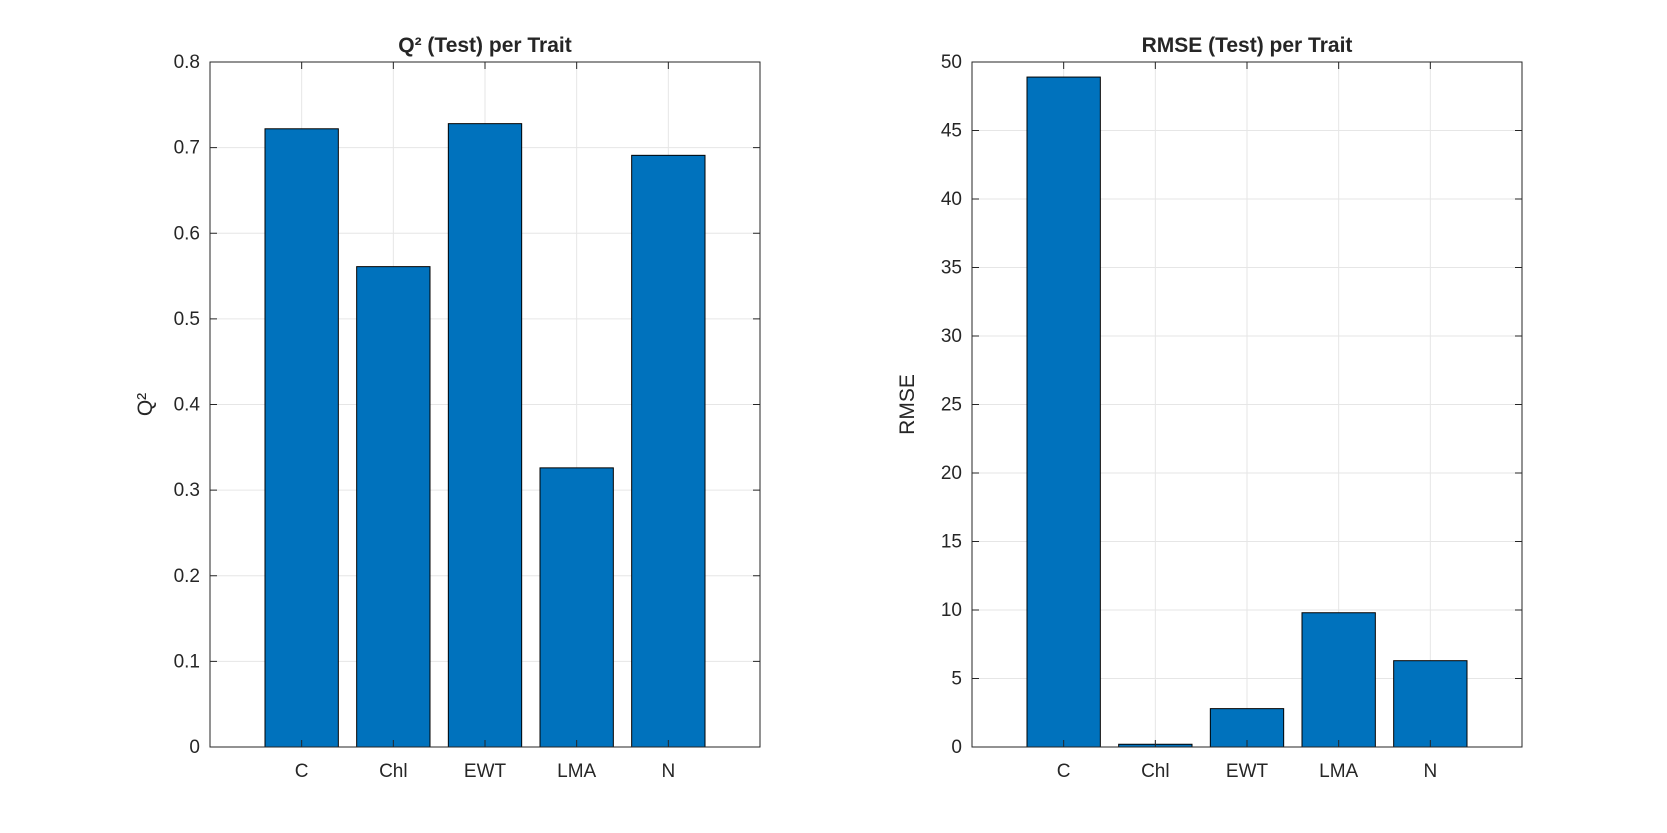 The height and width of the screenshot is (833, 1667). What do you see at coordinates (302, 771) in the screenshot?
I see `q2-x-tick-label-c: C` at bounding box center [302, 771].